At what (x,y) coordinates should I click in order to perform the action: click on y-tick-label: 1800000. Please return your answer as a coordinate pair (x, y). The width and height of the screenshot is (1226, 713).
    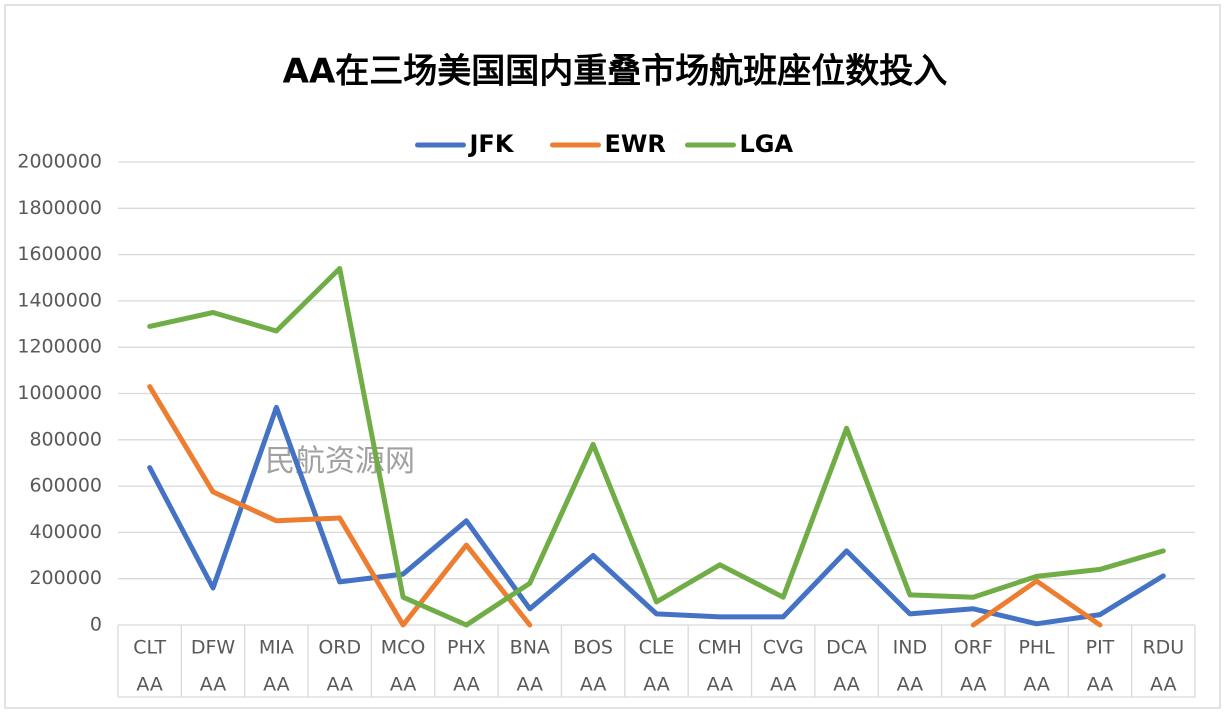
    Looking at the image, I should click on (59, 208).